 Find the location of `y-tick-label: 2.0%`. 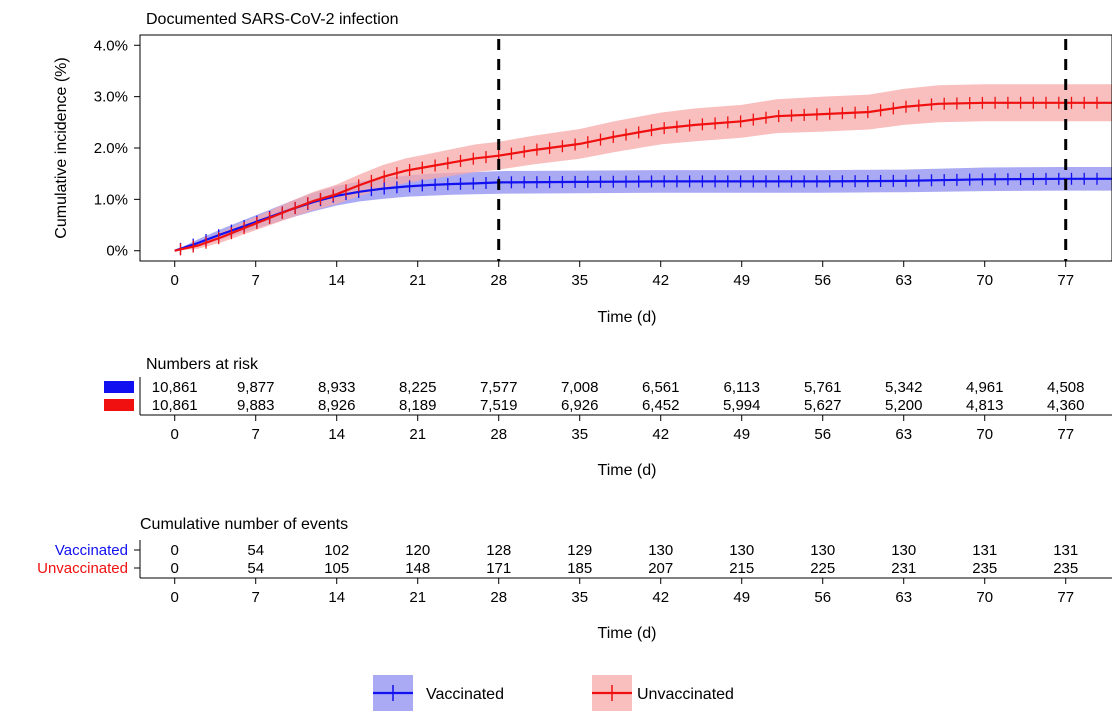

y-tick-label: 2.0% is located at coordinates (111, 148).